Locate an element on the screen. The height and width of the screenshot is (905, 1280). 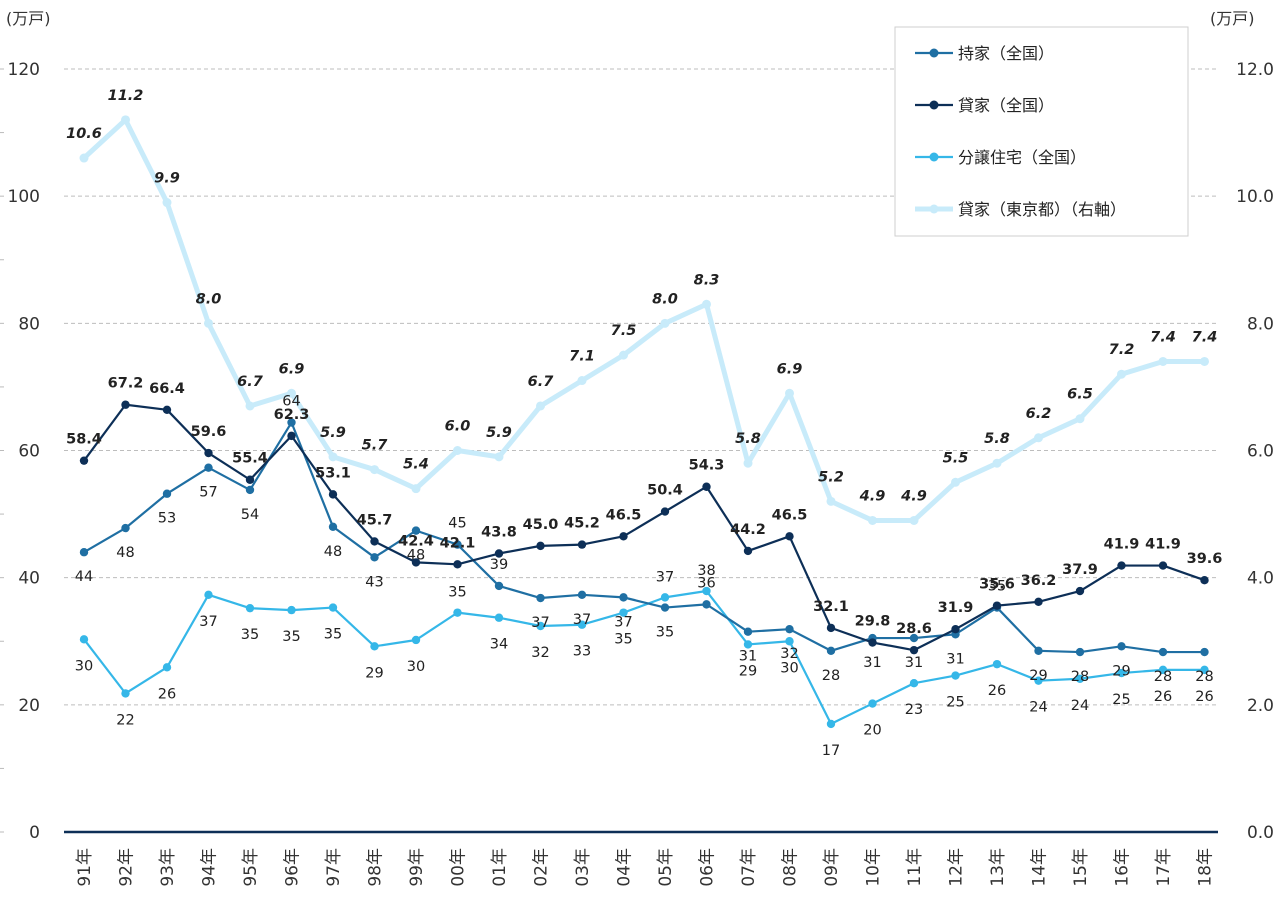
data-label-owned: 45 is located at coordinates (457, 524).